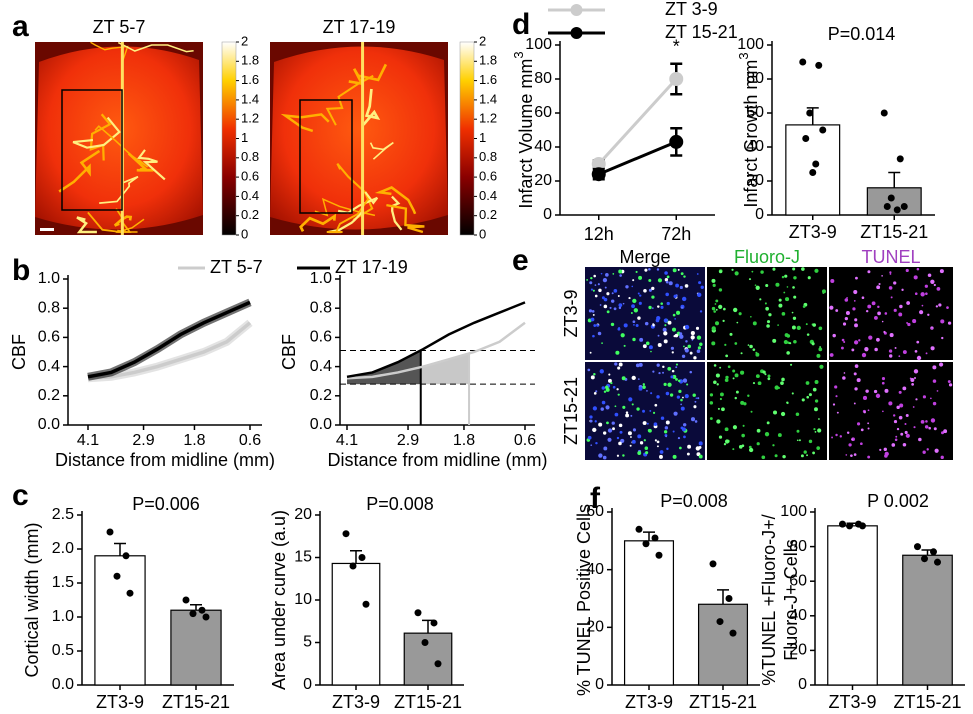 The width and height of the screenshot is (973, 714). Describe the element at coordinates (321, 337) in the screenshot. I see `y-tick-label: 0.6` at that location.